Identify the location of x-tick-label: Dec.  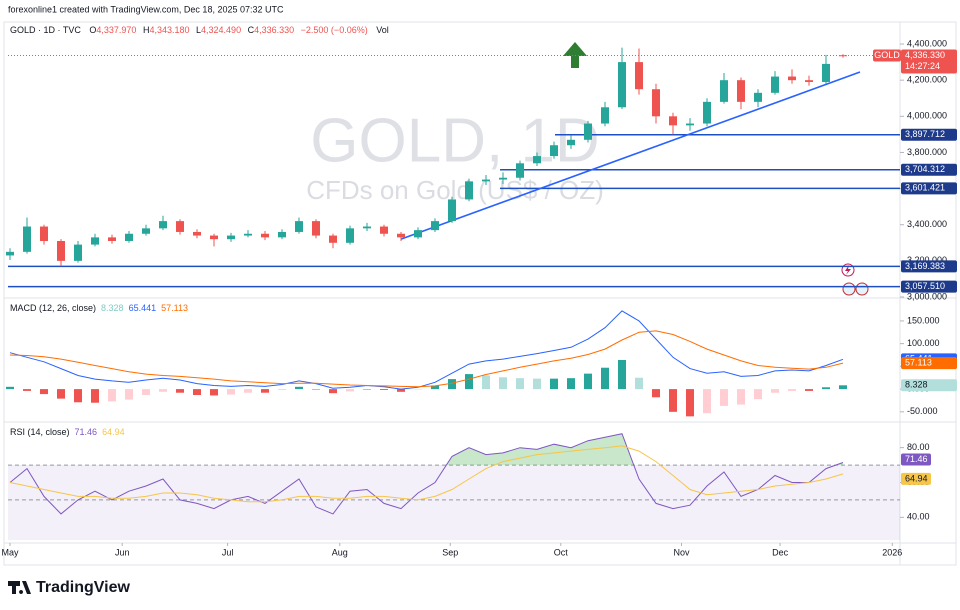
(780, 552).